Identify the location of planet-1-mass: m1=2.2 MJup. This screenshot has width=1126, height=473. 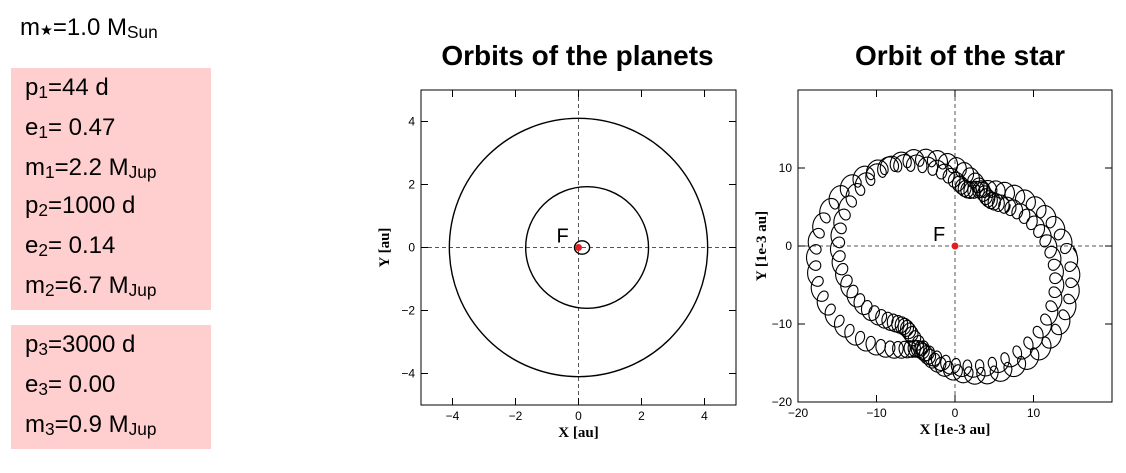
(91, 168).